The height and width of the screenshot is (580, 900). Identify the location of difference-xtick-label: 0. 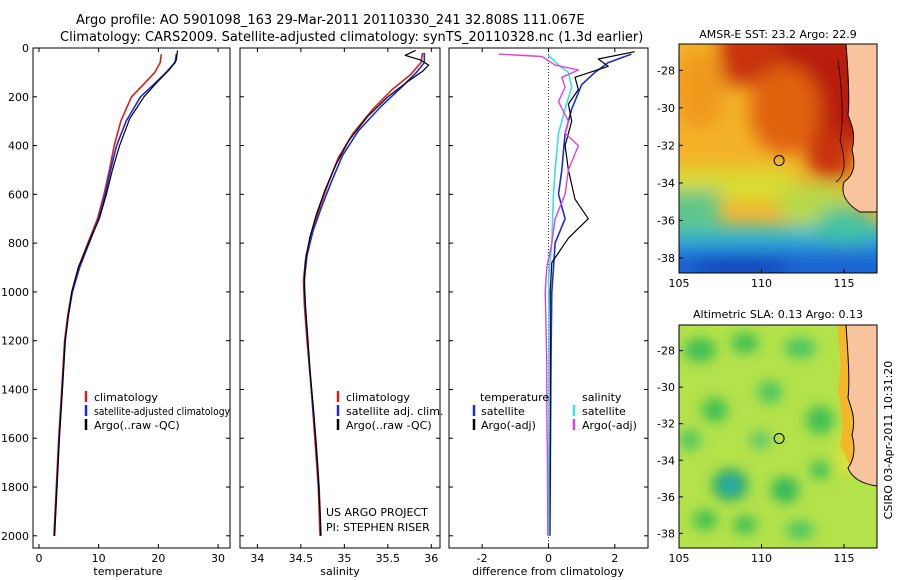
(548, 558).